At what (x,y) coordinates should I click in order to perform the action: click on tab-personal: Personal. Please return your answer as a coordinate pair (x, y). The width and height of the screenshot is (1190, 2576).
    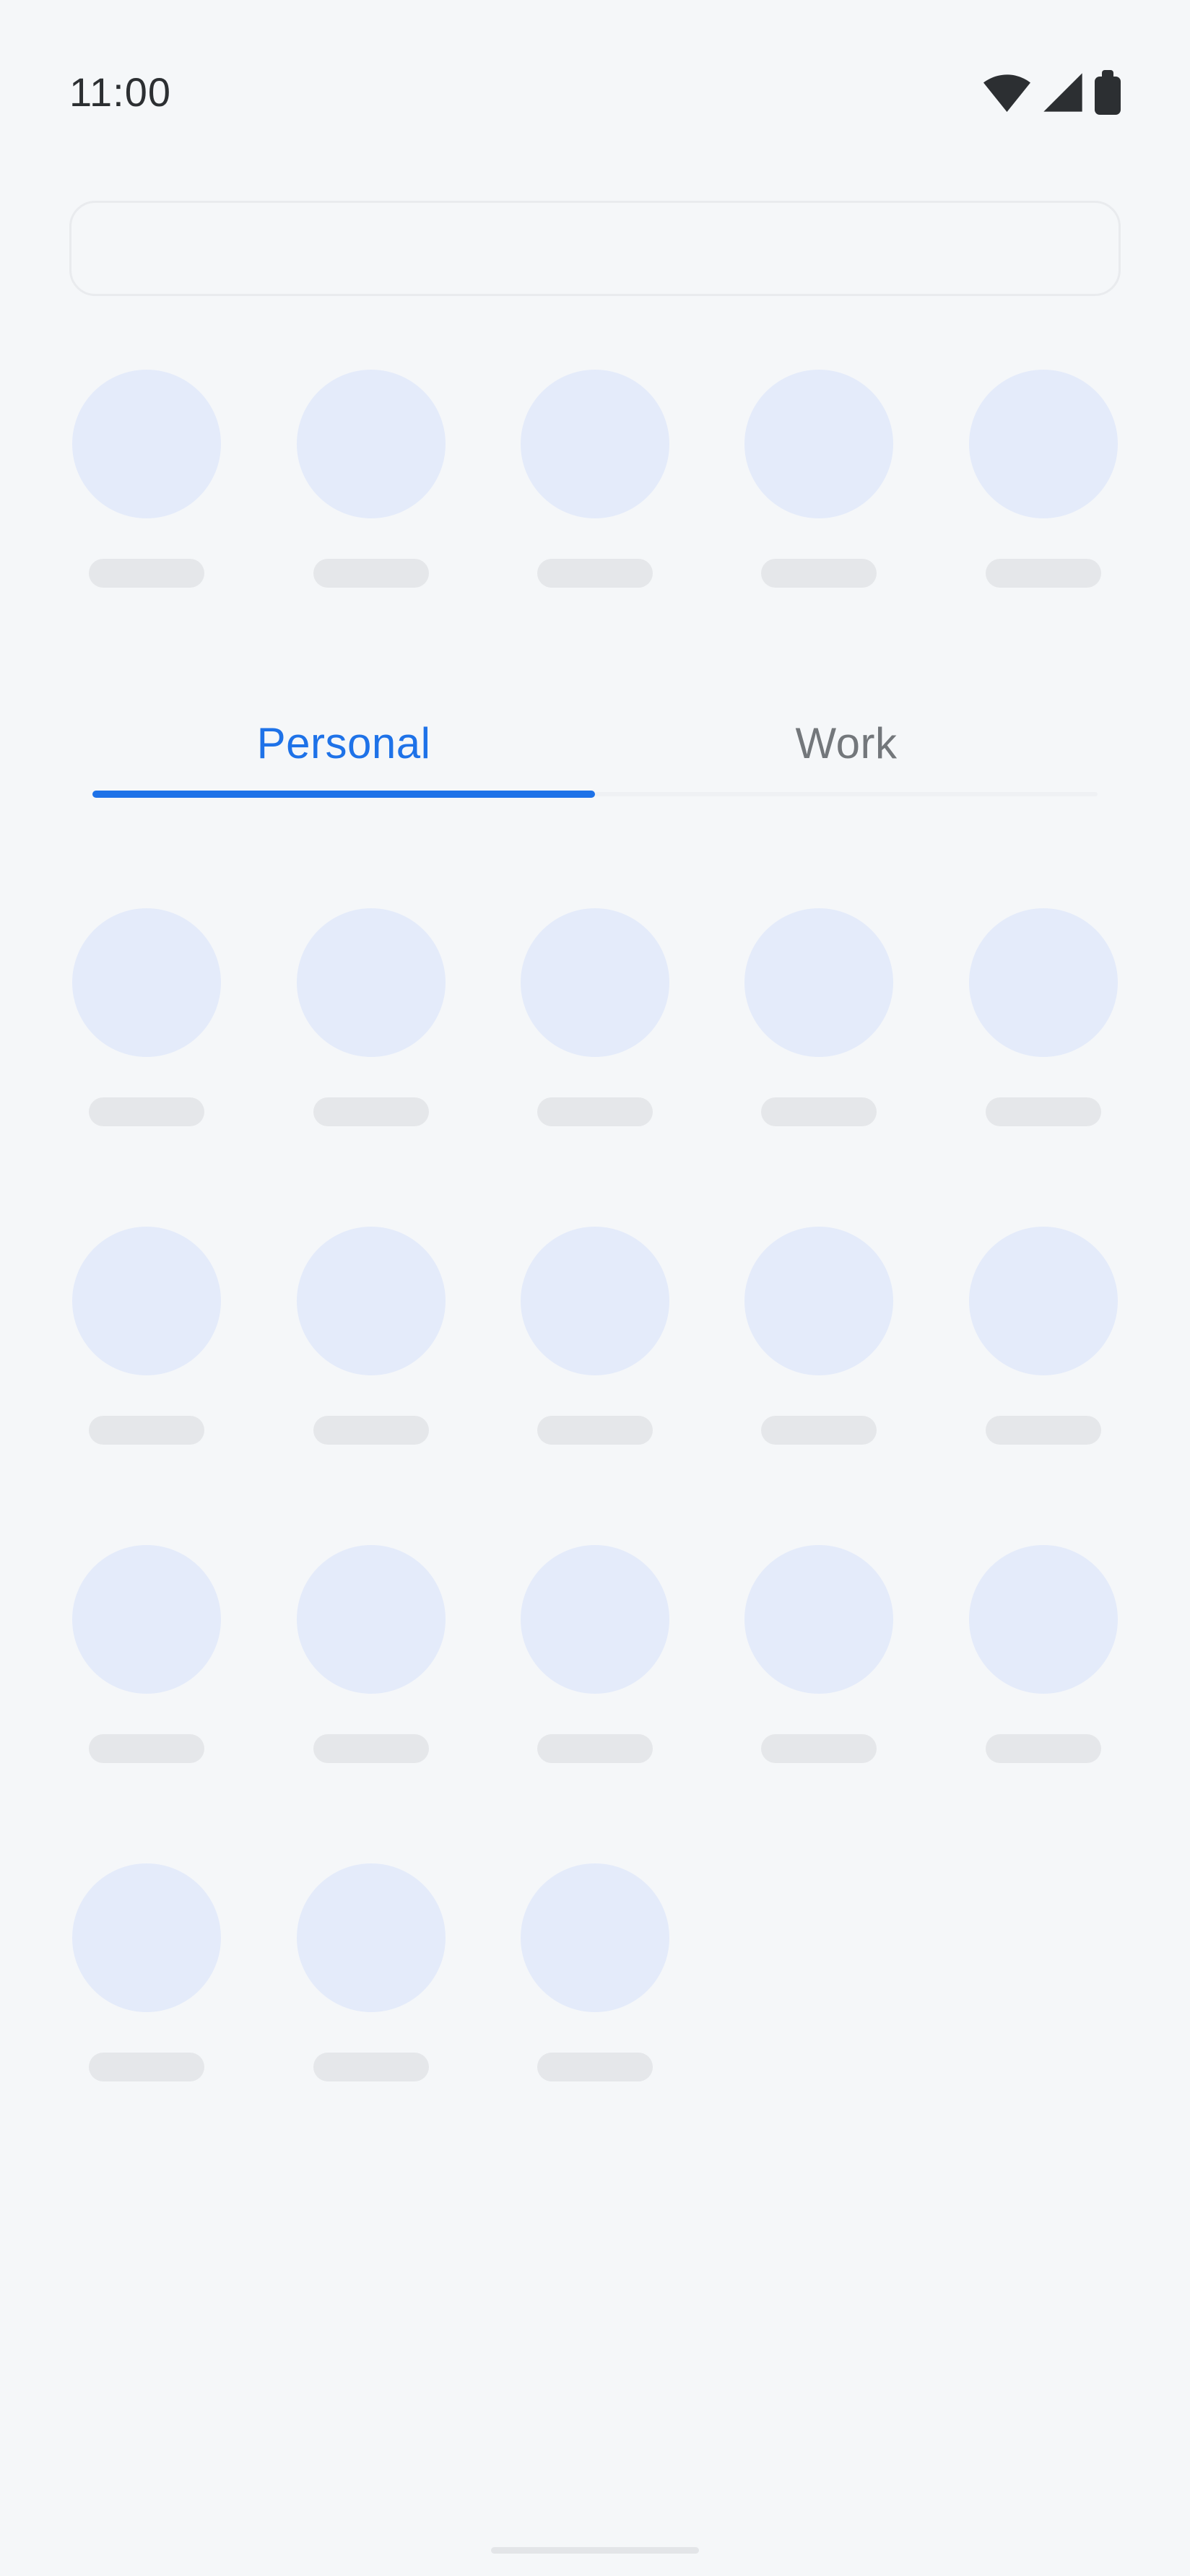
    Looking at the image, I should click on (343, 743).